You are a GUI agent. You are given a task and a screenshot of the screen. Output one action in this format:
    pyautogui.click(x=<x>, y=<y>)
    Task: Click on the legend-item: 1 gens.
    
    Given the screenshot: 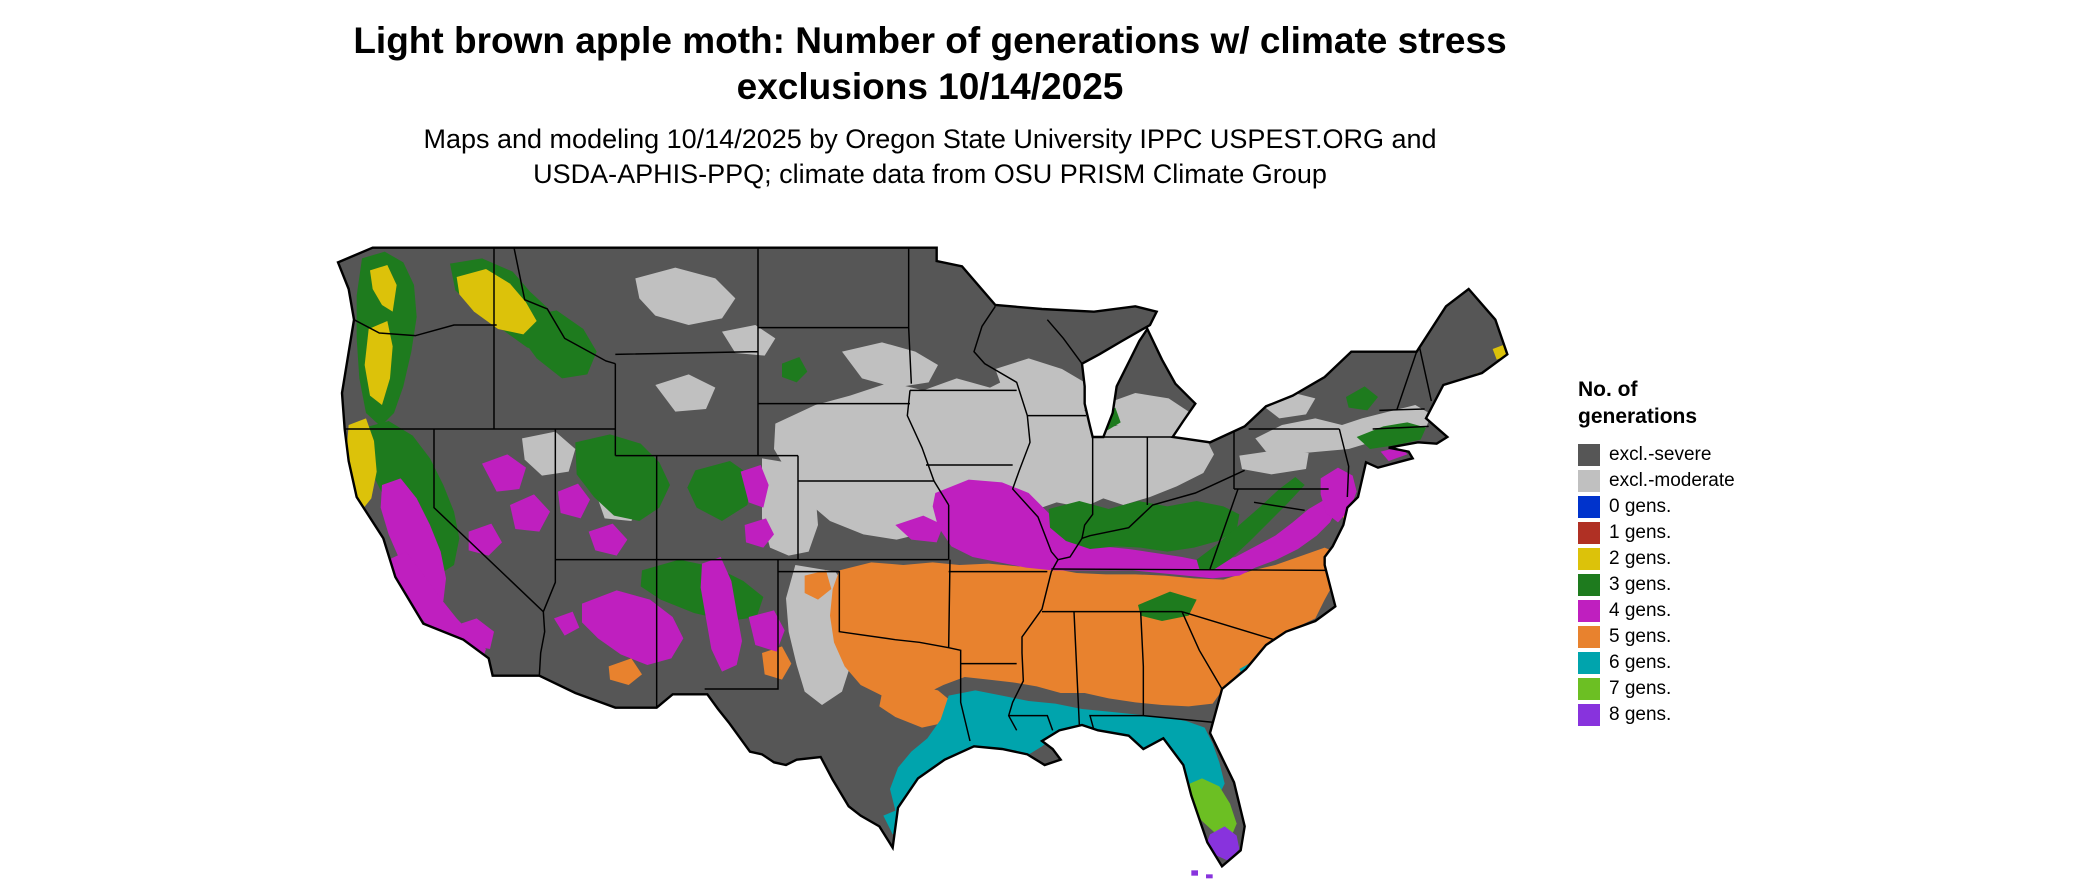 What is the action you would take?
    pyautogui.click(x=1718, y=533)
    